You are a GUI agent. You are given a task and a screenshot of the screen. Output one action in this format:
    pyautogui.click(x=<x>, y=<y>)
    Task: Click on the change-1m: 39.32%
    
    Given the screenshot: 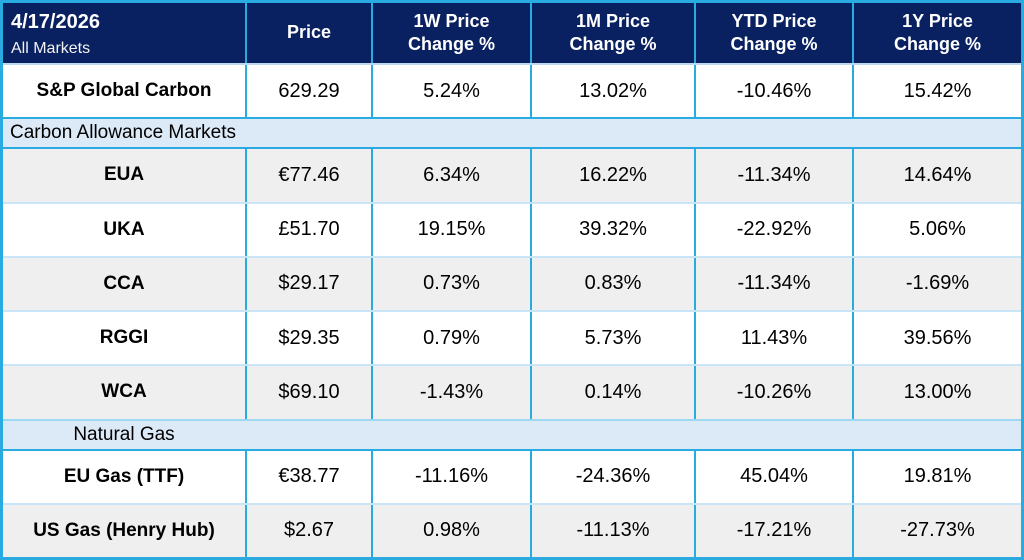 What is the action you would take?
    pyautogui.click(x=612, y=229)
    